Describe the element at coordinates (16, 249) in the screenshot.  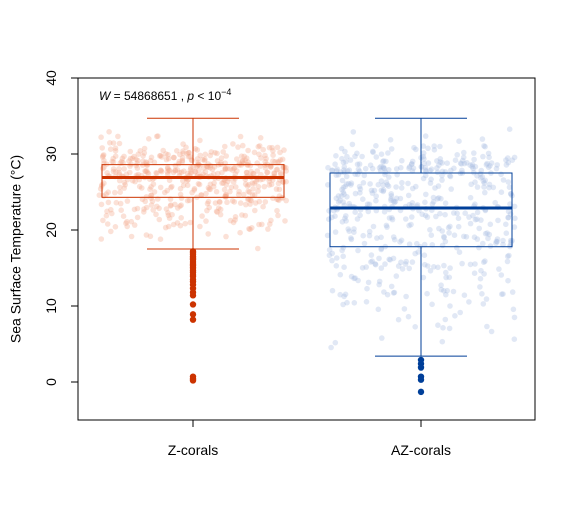
I see `y-axis-title: Sea Surface Temperature (°C)` at that location.